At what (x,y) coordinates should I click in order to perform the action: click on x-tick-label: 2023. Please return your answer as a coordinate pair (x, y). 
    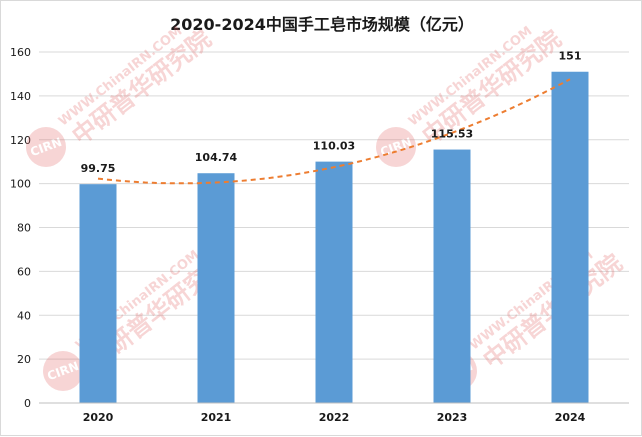
    Looking at the image, I should click on (452, 417).